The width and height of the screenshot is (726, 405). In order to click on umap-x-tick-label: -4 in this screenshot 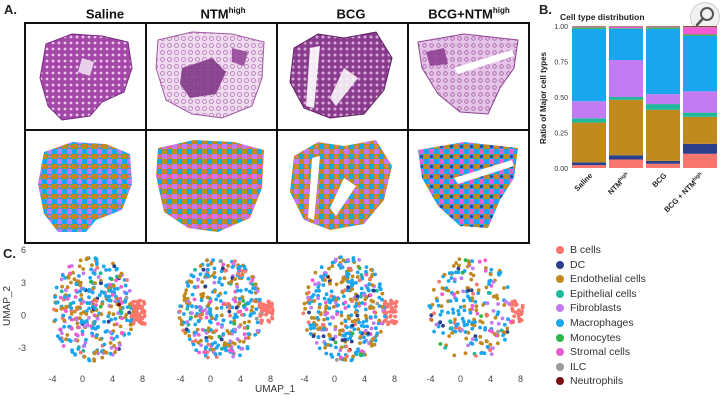, I will do `click(52, 379)`.